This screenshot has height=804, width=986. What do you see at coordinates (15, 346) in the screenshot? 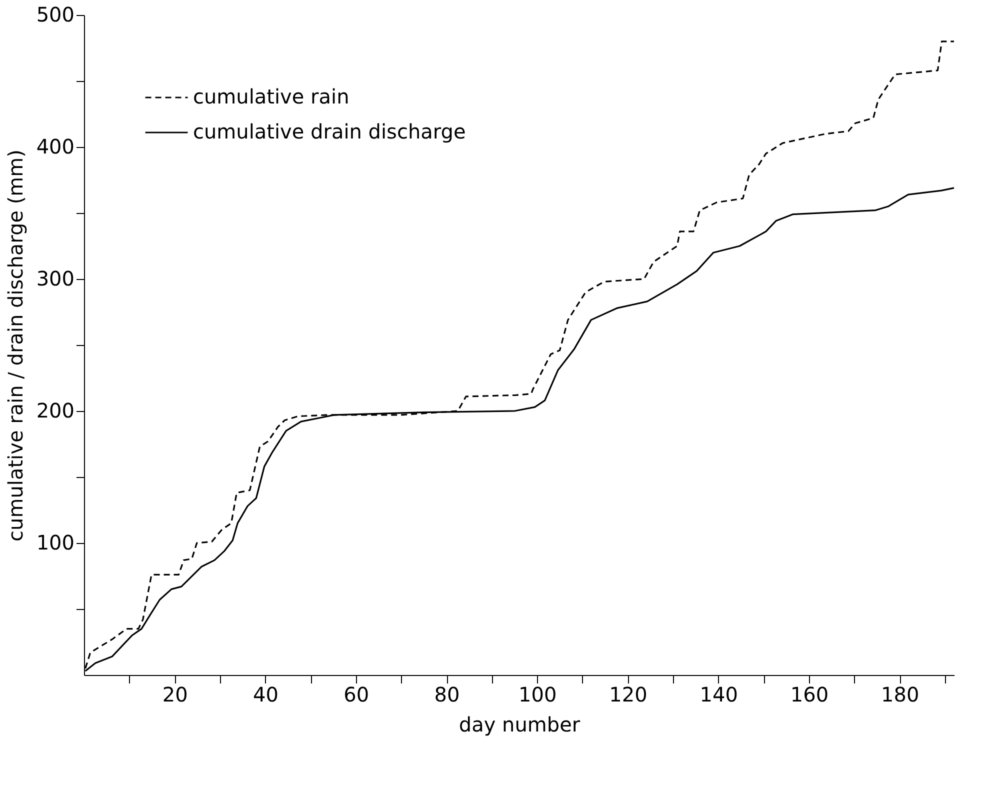
I see `y-axis-title: cumulative rain / drain discharge (mm)` at bounding box center [15, 346].